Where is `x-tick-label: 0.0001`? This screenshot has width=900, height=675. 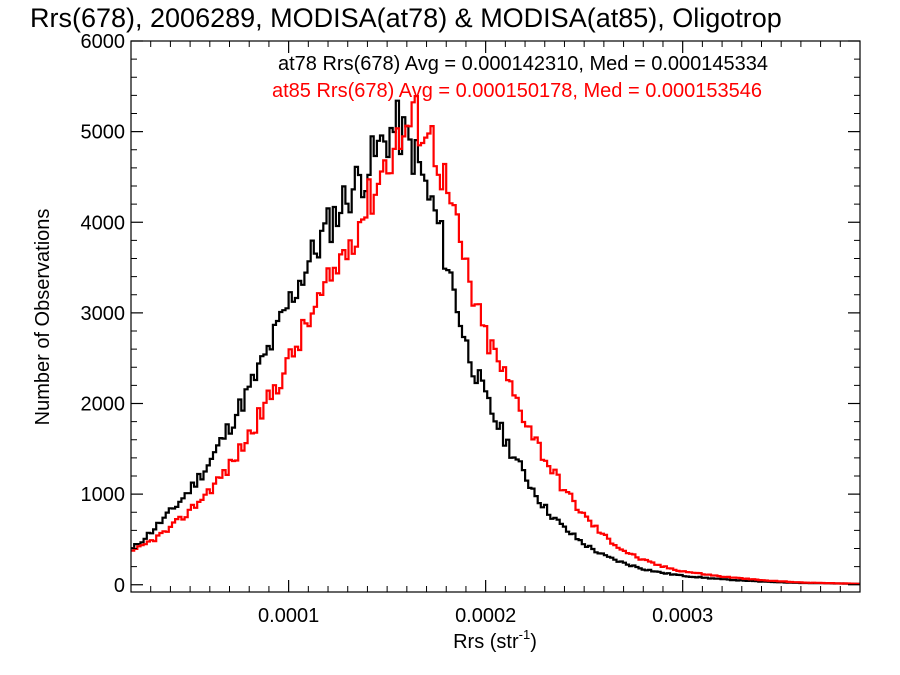 x-tick-label: 0.0001 is located at coordinates (288, 616).